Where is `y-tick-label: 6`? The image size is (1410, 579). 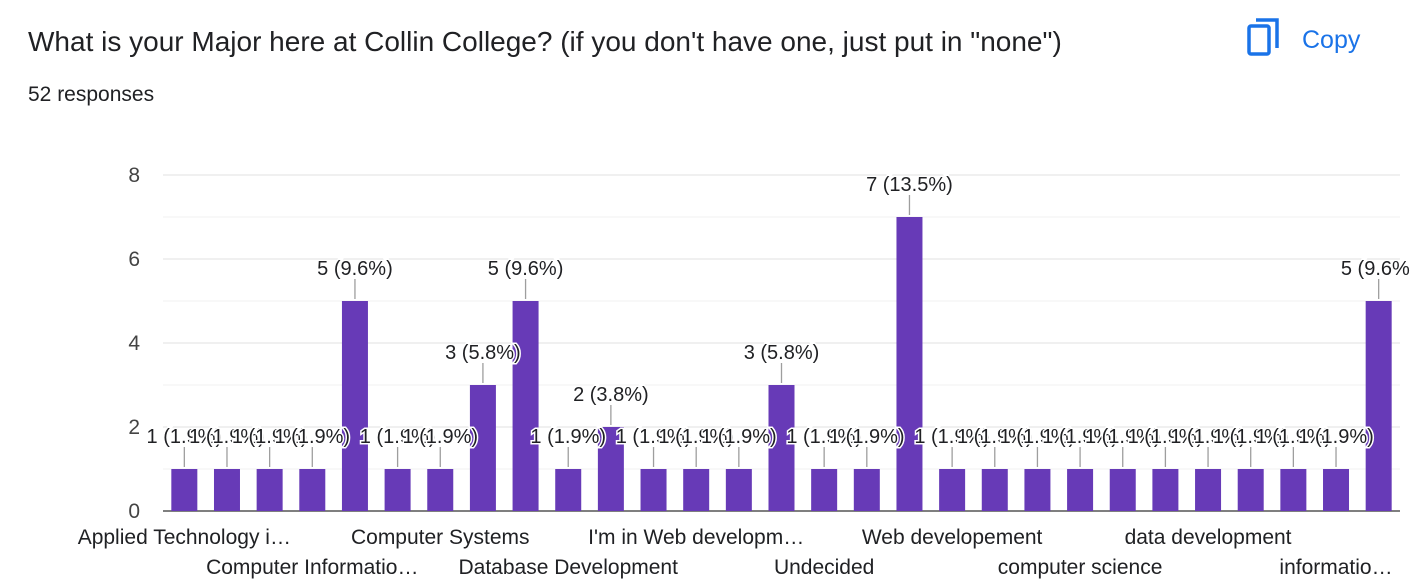
y-tick-label: 6 is located at coordinates (134, 259).